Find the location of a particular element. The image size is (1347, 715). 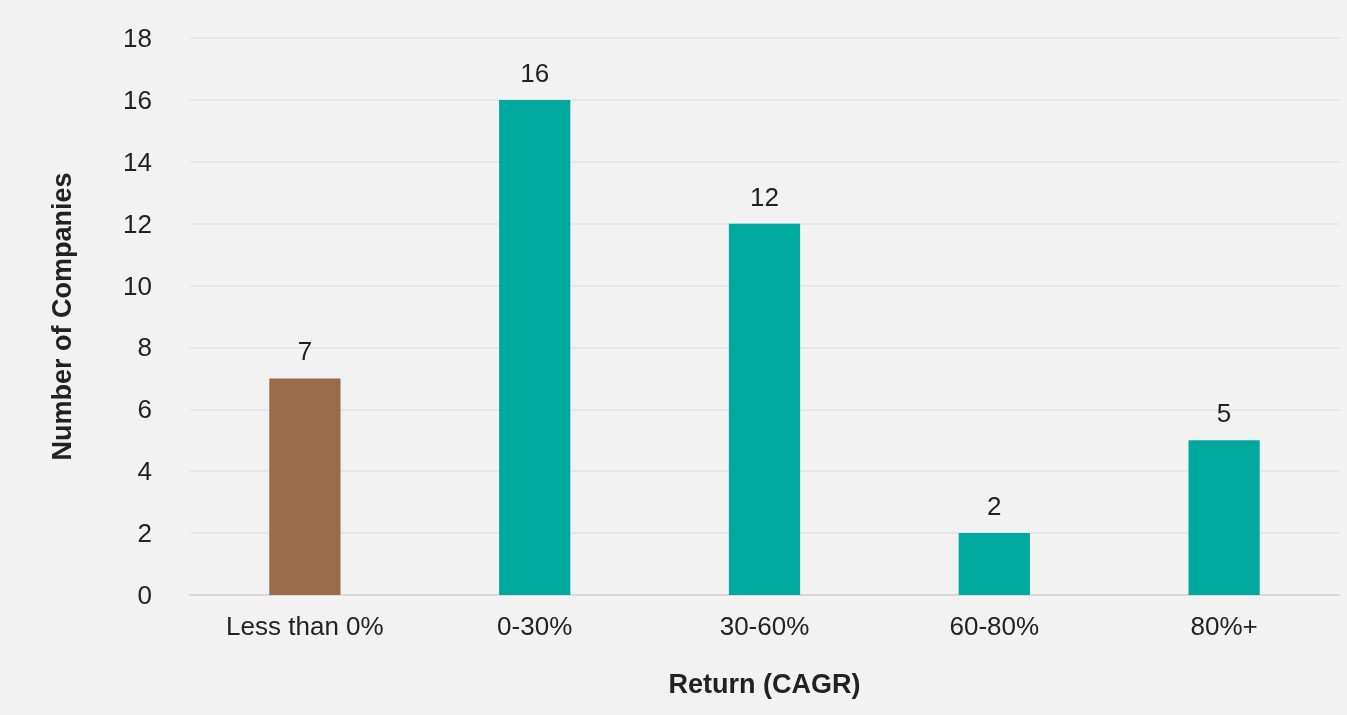

data-label: 12 is located at coordinates (764, 196).